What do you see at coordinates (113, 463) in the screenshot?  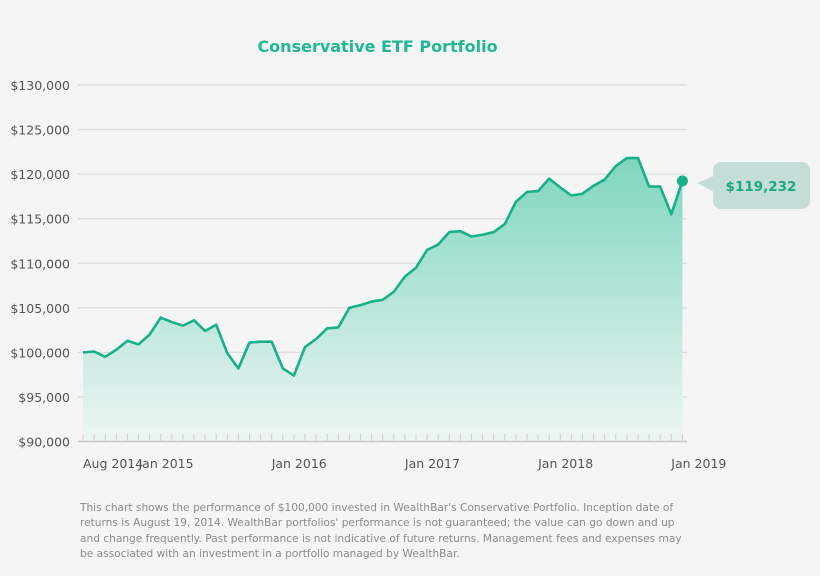 I see `x-tick-label: Aug 2014` at bounding box center [113, 463].